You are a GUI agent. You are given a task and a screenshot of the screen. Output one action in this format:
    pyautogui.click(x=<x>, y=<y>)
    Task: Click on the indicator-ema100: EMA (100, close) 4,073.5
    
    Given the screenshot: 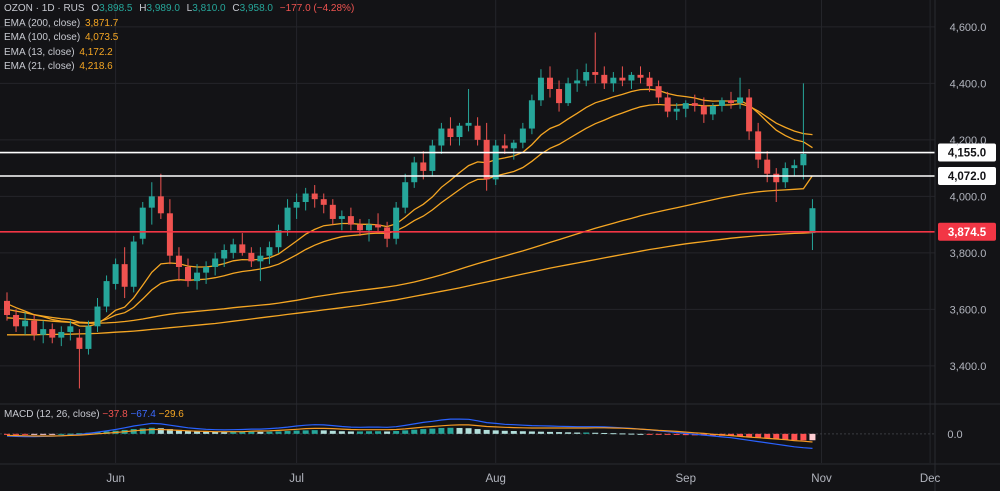 What is the action you would take?
    pyautogui.click(x=179, y=38)
    